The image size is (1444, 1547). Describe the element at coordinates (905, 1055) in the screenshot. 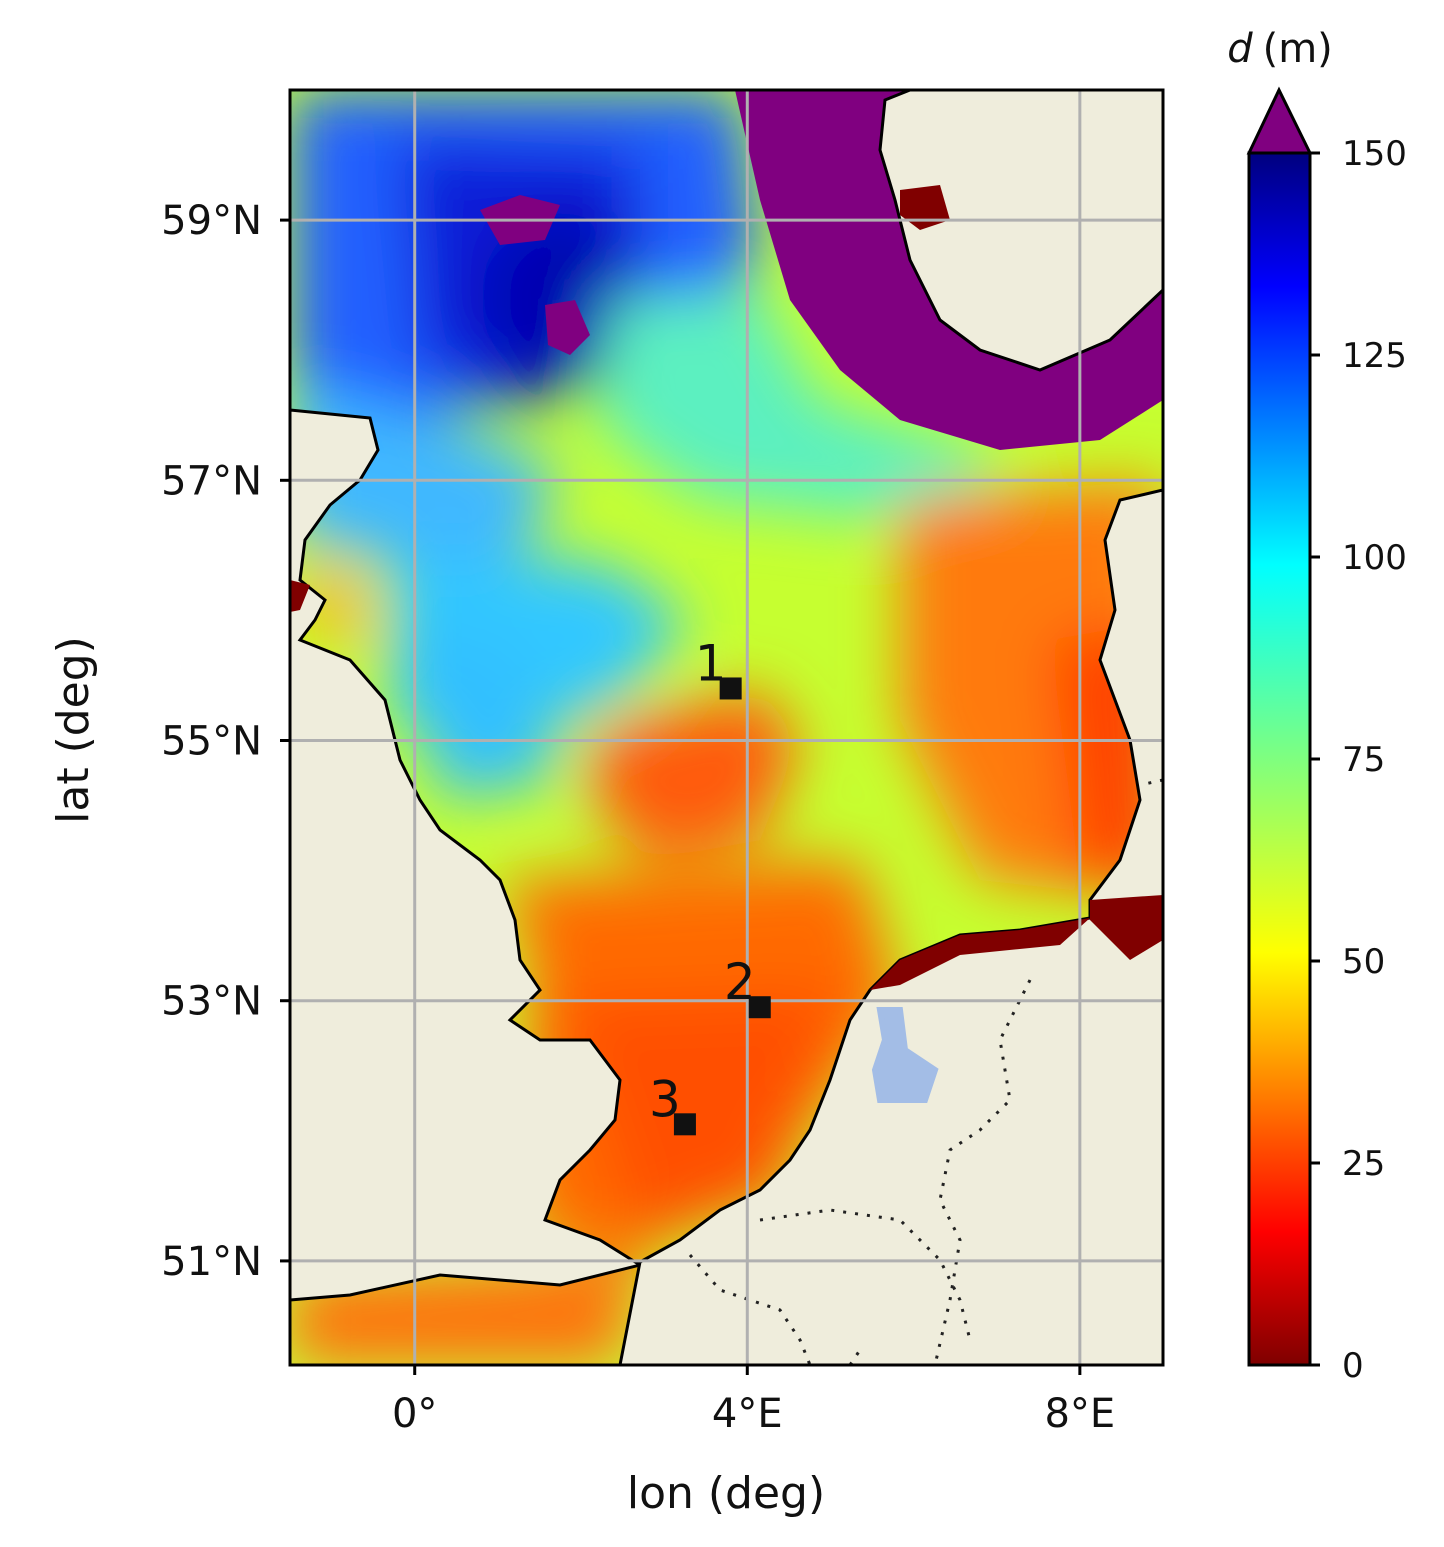

I see `lake-ijsselmeer` at that location.